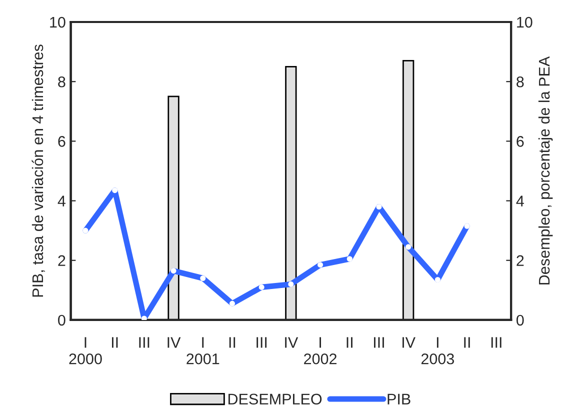  What do you see at coordinates (62, 201) in the screenshot?
I see `y-tick-label: 4` at bounding box center [62, 201].